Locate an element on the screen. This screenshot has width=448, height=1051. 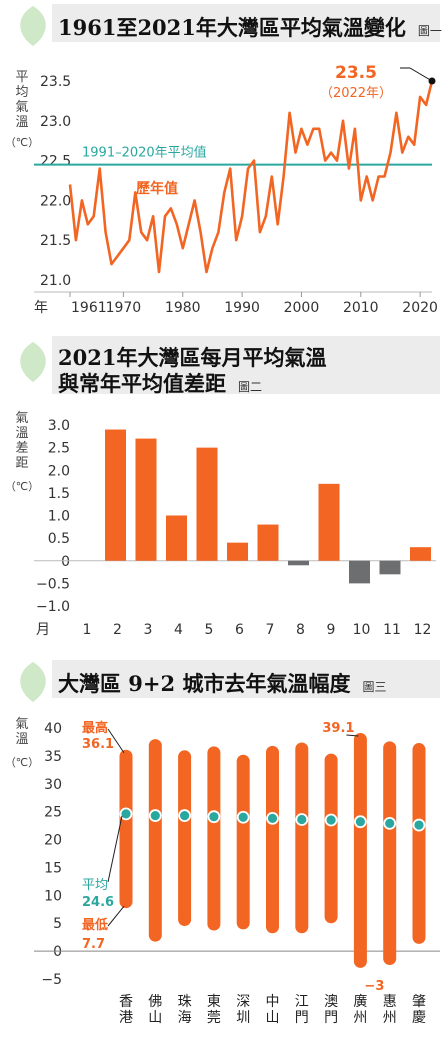
y-tick-label: 21.5 is located at coordinates (55, 241).